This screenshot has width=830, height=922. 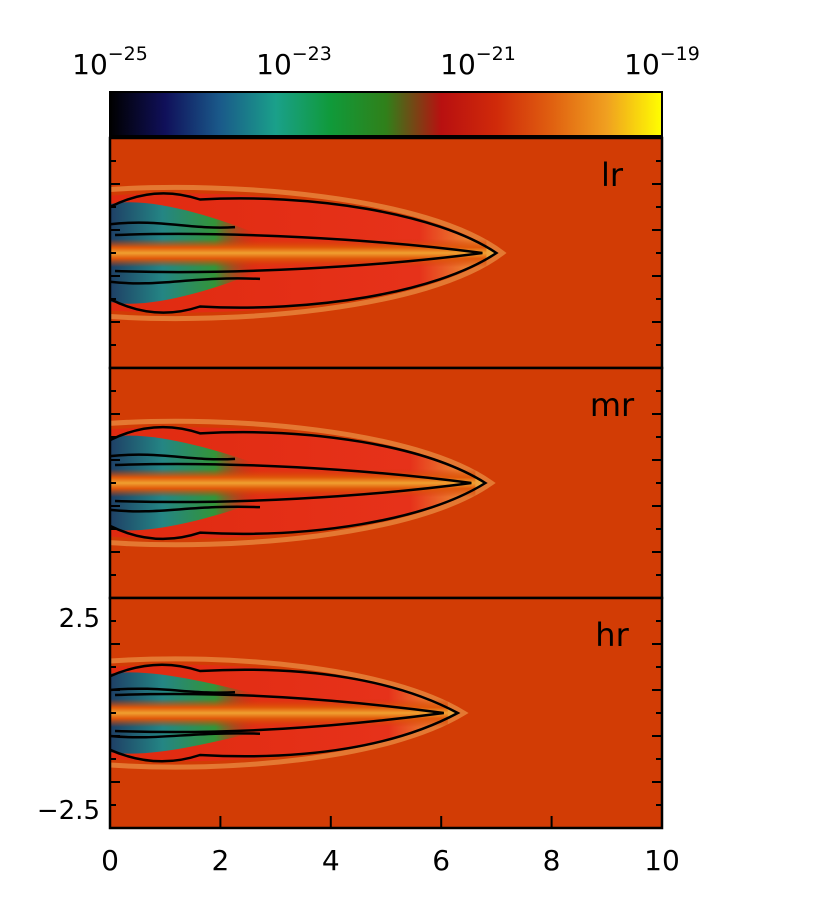 I want to click on x-tick-label: 2, so click(x=220, y=860).